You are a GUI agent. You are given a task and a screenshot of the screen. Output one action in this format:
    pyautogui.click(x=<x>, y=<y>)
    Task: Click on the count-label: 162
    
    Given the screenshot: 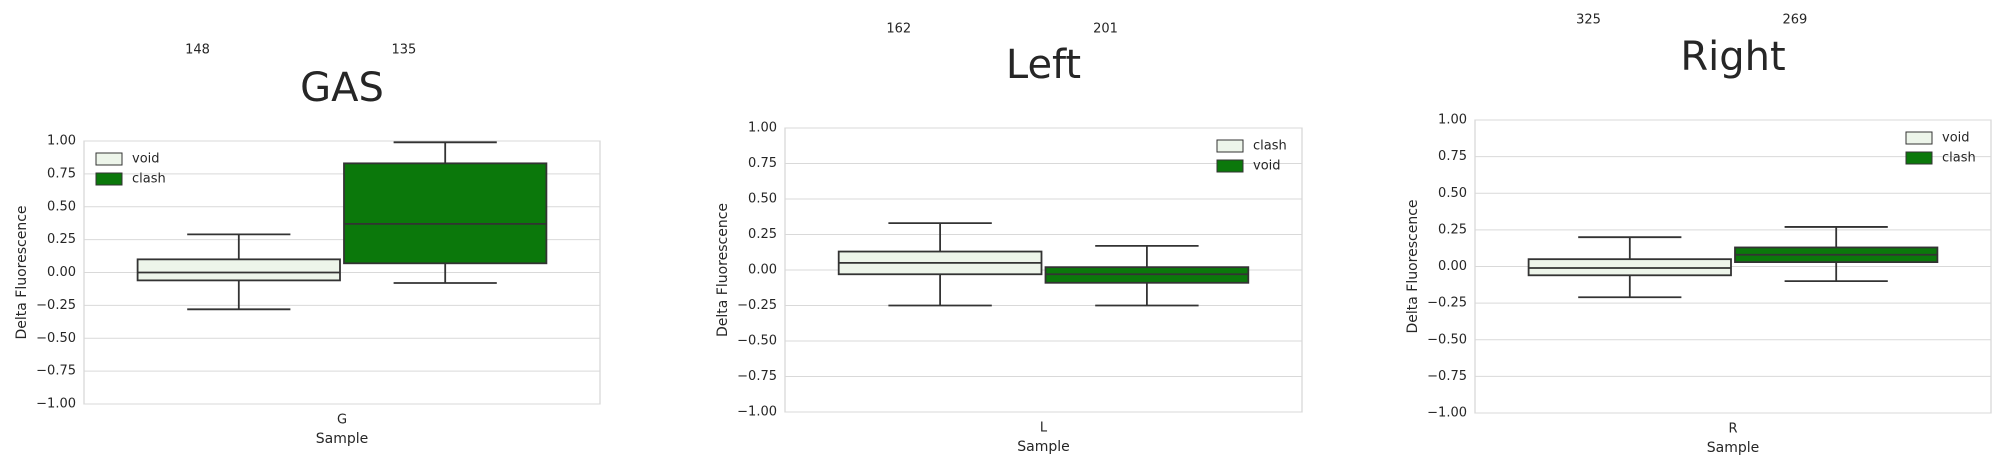 What is the action you would take?
    pyautogui.click(x=898, y=29)
    